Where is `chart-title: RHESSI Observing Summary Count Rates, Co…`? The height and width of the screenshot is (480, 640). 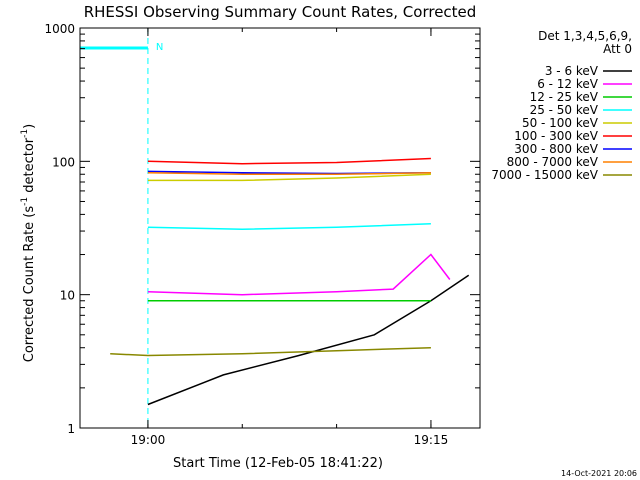
chart-title: RHESSI Observing Summary Count Rates, Co… is located at coordinates (280, 12).